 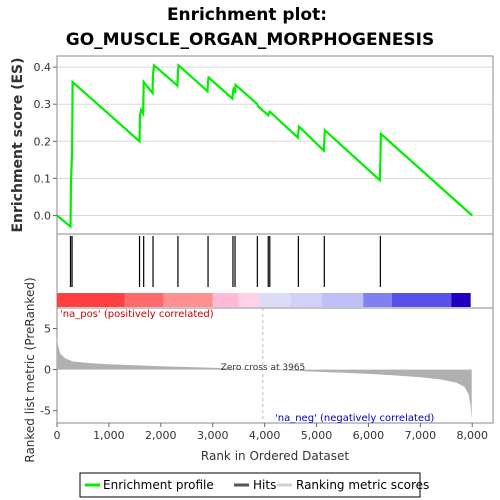 What do you see at coordinates (250, 485) in the screenshot?
I see `legend-frame` at bounding box center [250, 485].